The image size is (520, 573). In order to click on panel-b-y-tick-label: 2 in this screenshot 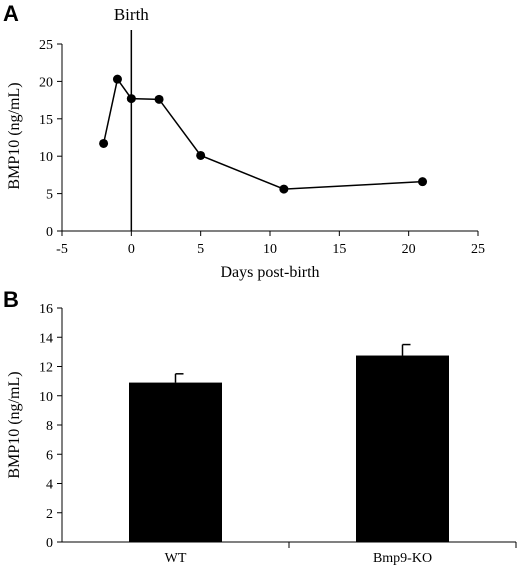, I will do `click(49, 514)`.